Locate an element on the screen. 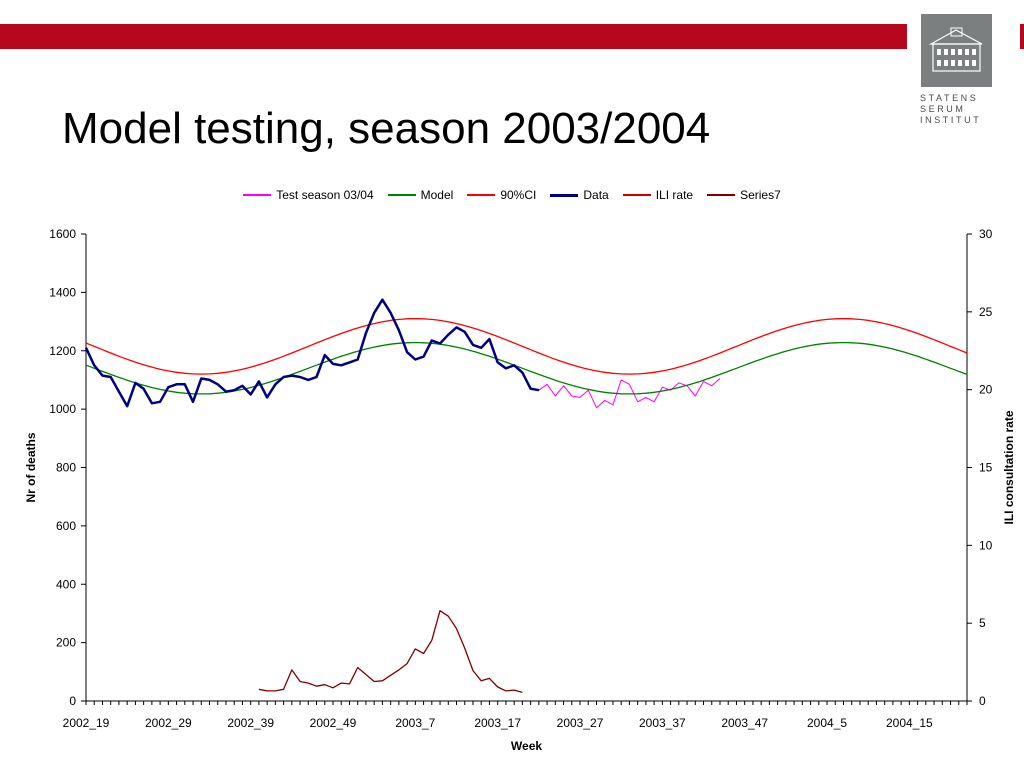 This screenshot has height=768, width=1024. y-right-tick-label: 20 is located at coordinates (986, 390).